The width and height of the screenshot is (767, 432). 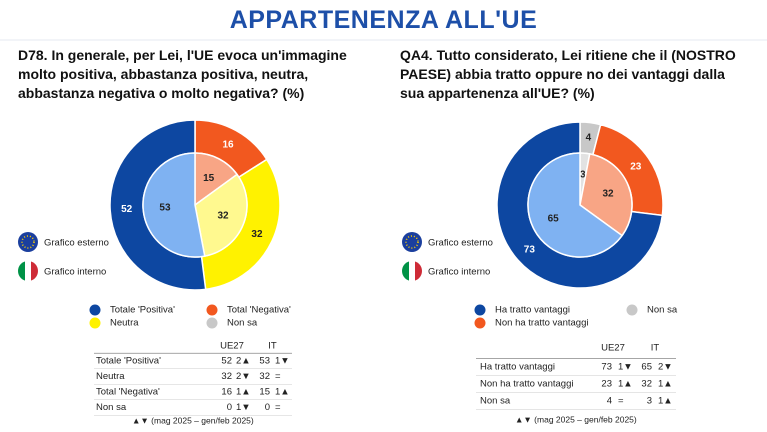 What do you see at coordinates (226, 392) in the screenshot?
I see `cell-value: 16` at bounding box center [226, 392].